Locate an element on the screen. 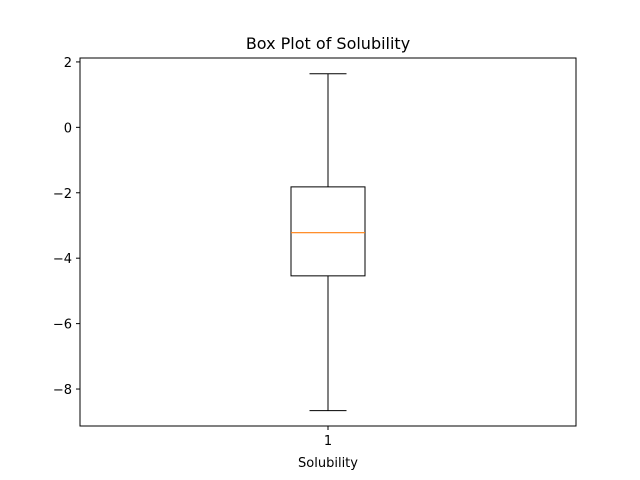 This screenshot has width=640, height=480. chart-title: Box Plot of Solubility is located at coordinates (328, 43).